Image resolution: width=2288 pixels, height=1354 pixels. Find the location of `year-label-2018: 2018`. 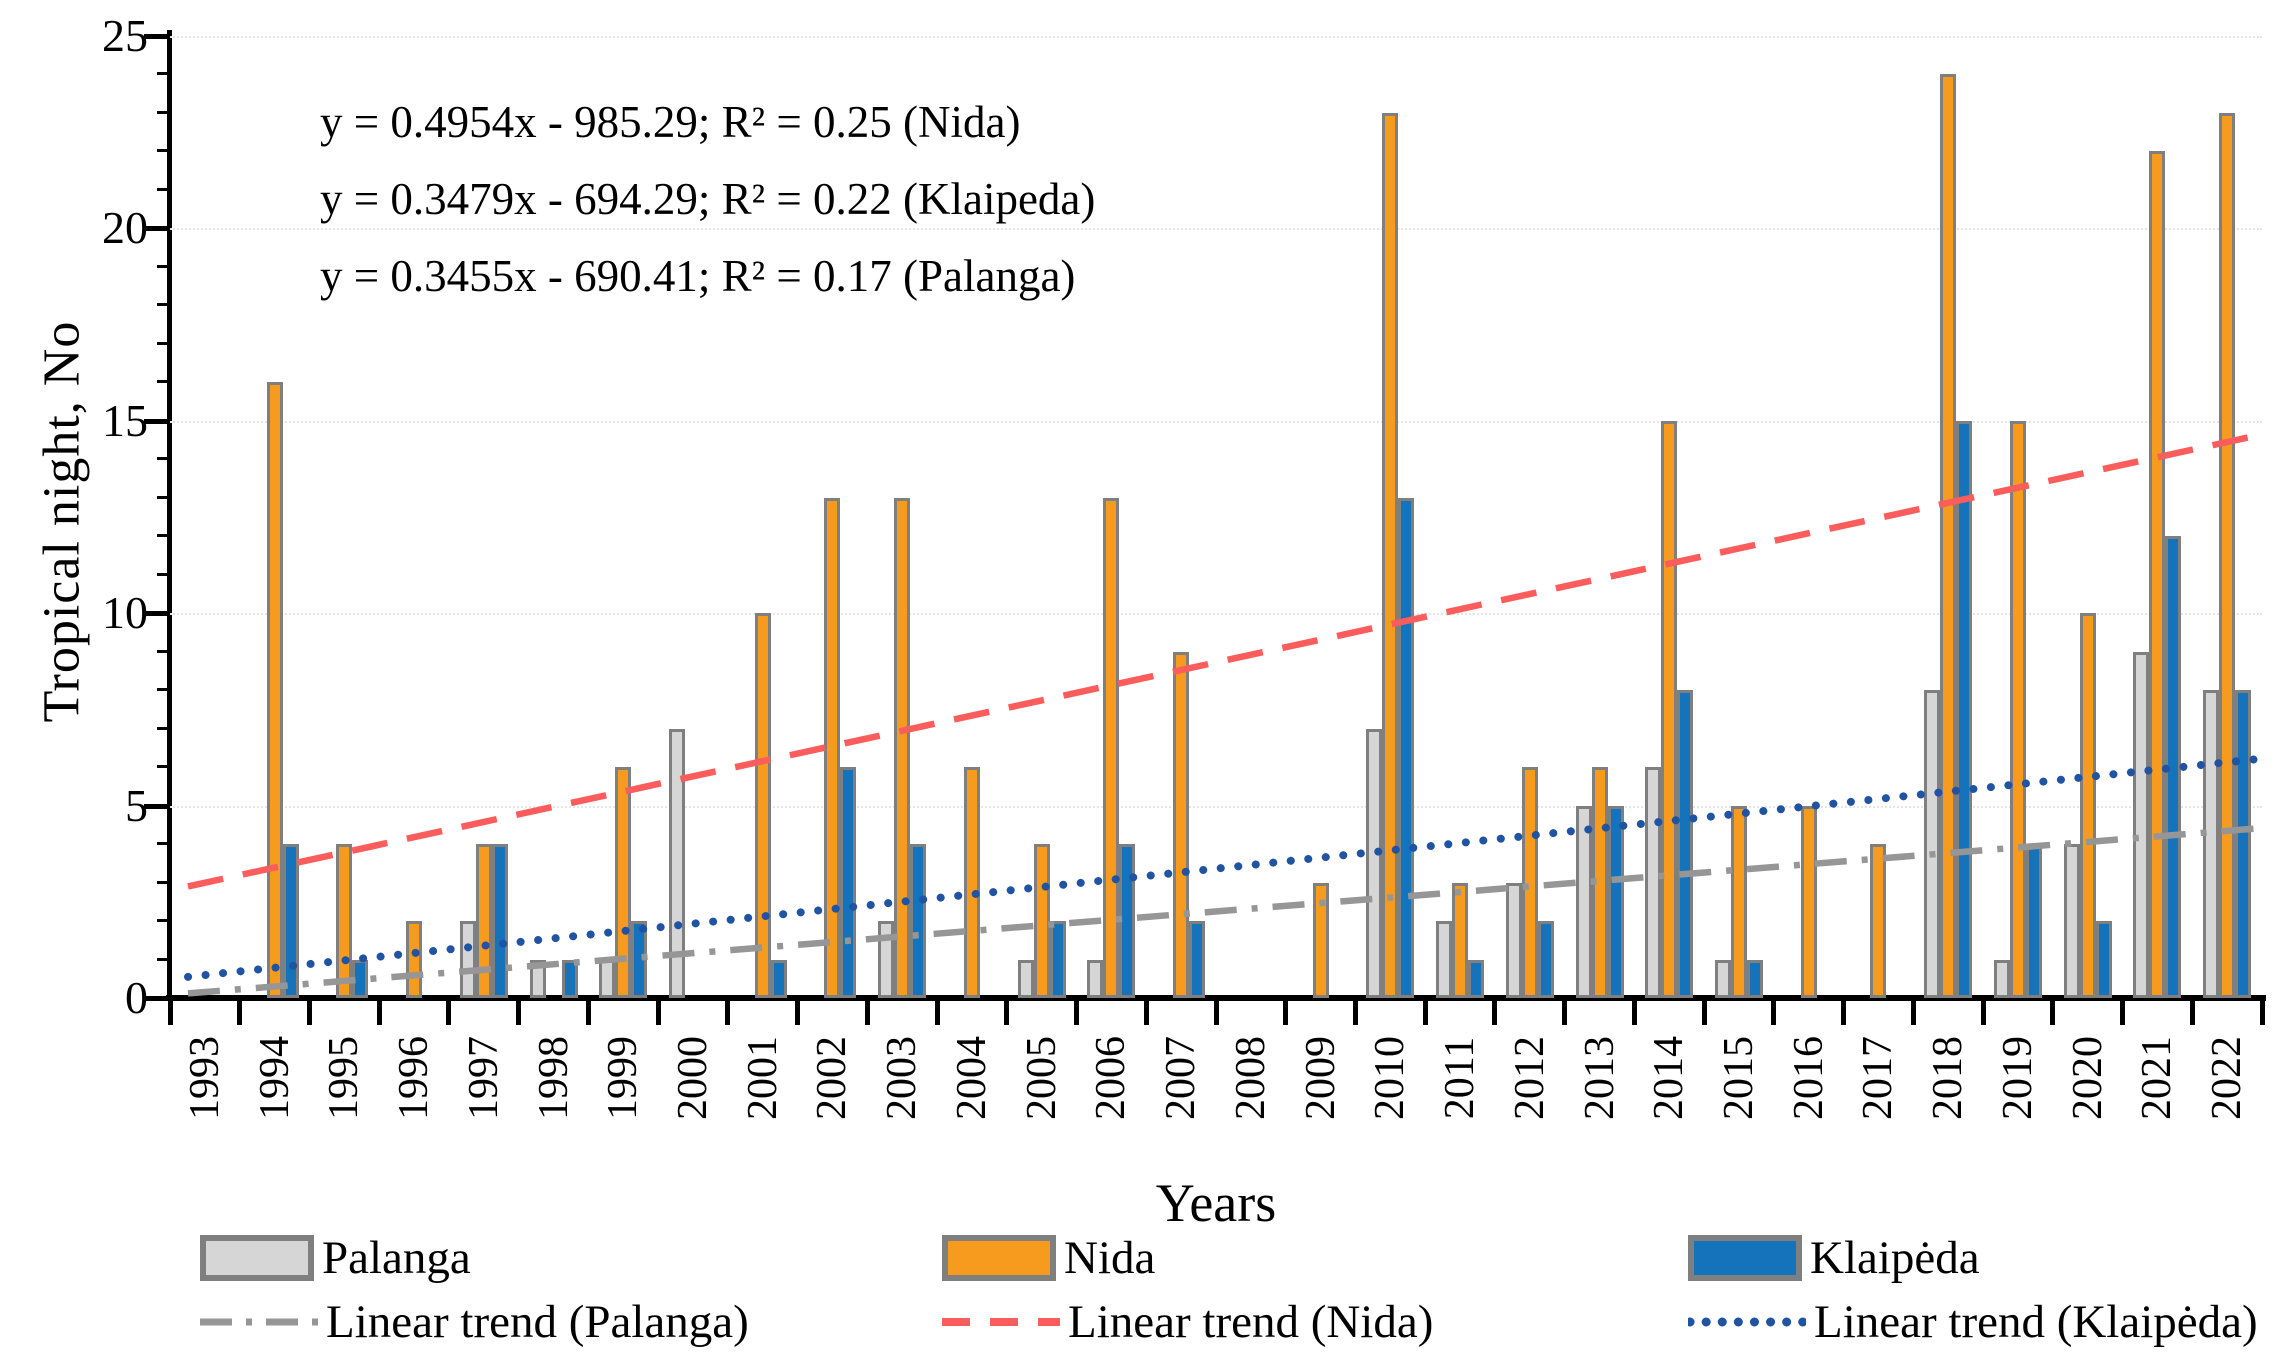

year-label-2018: 2018 is located at coordinates (1948, 1078).